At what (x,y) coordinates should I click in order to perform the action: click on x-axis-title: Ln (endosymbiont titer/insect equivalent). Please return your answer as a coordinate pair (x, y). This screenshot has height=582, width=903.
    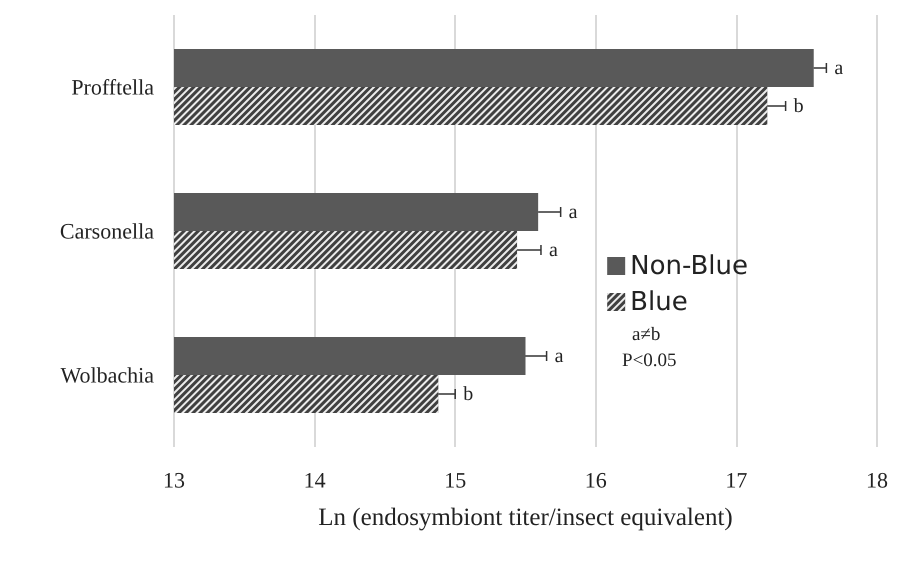
    Looking at the image, I should click on (525, 517).